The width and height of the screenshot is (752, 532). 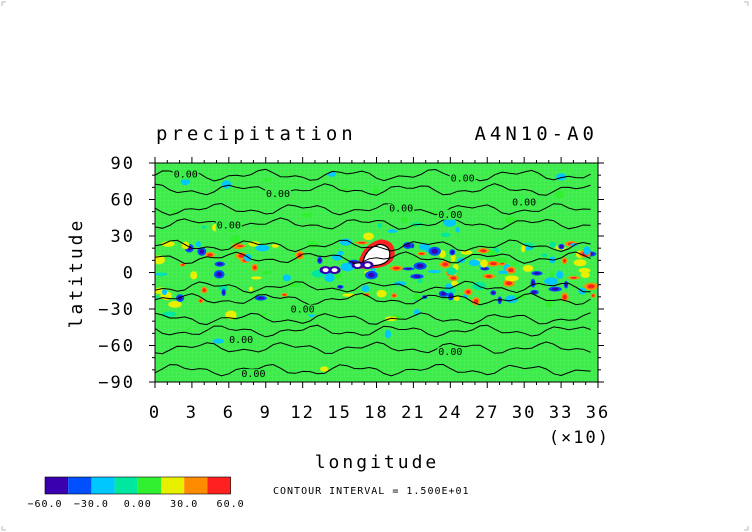 What do you see at coordinates (376, 255) in the screenshot?
I see `feature-core` at bounding box center [376, 255].